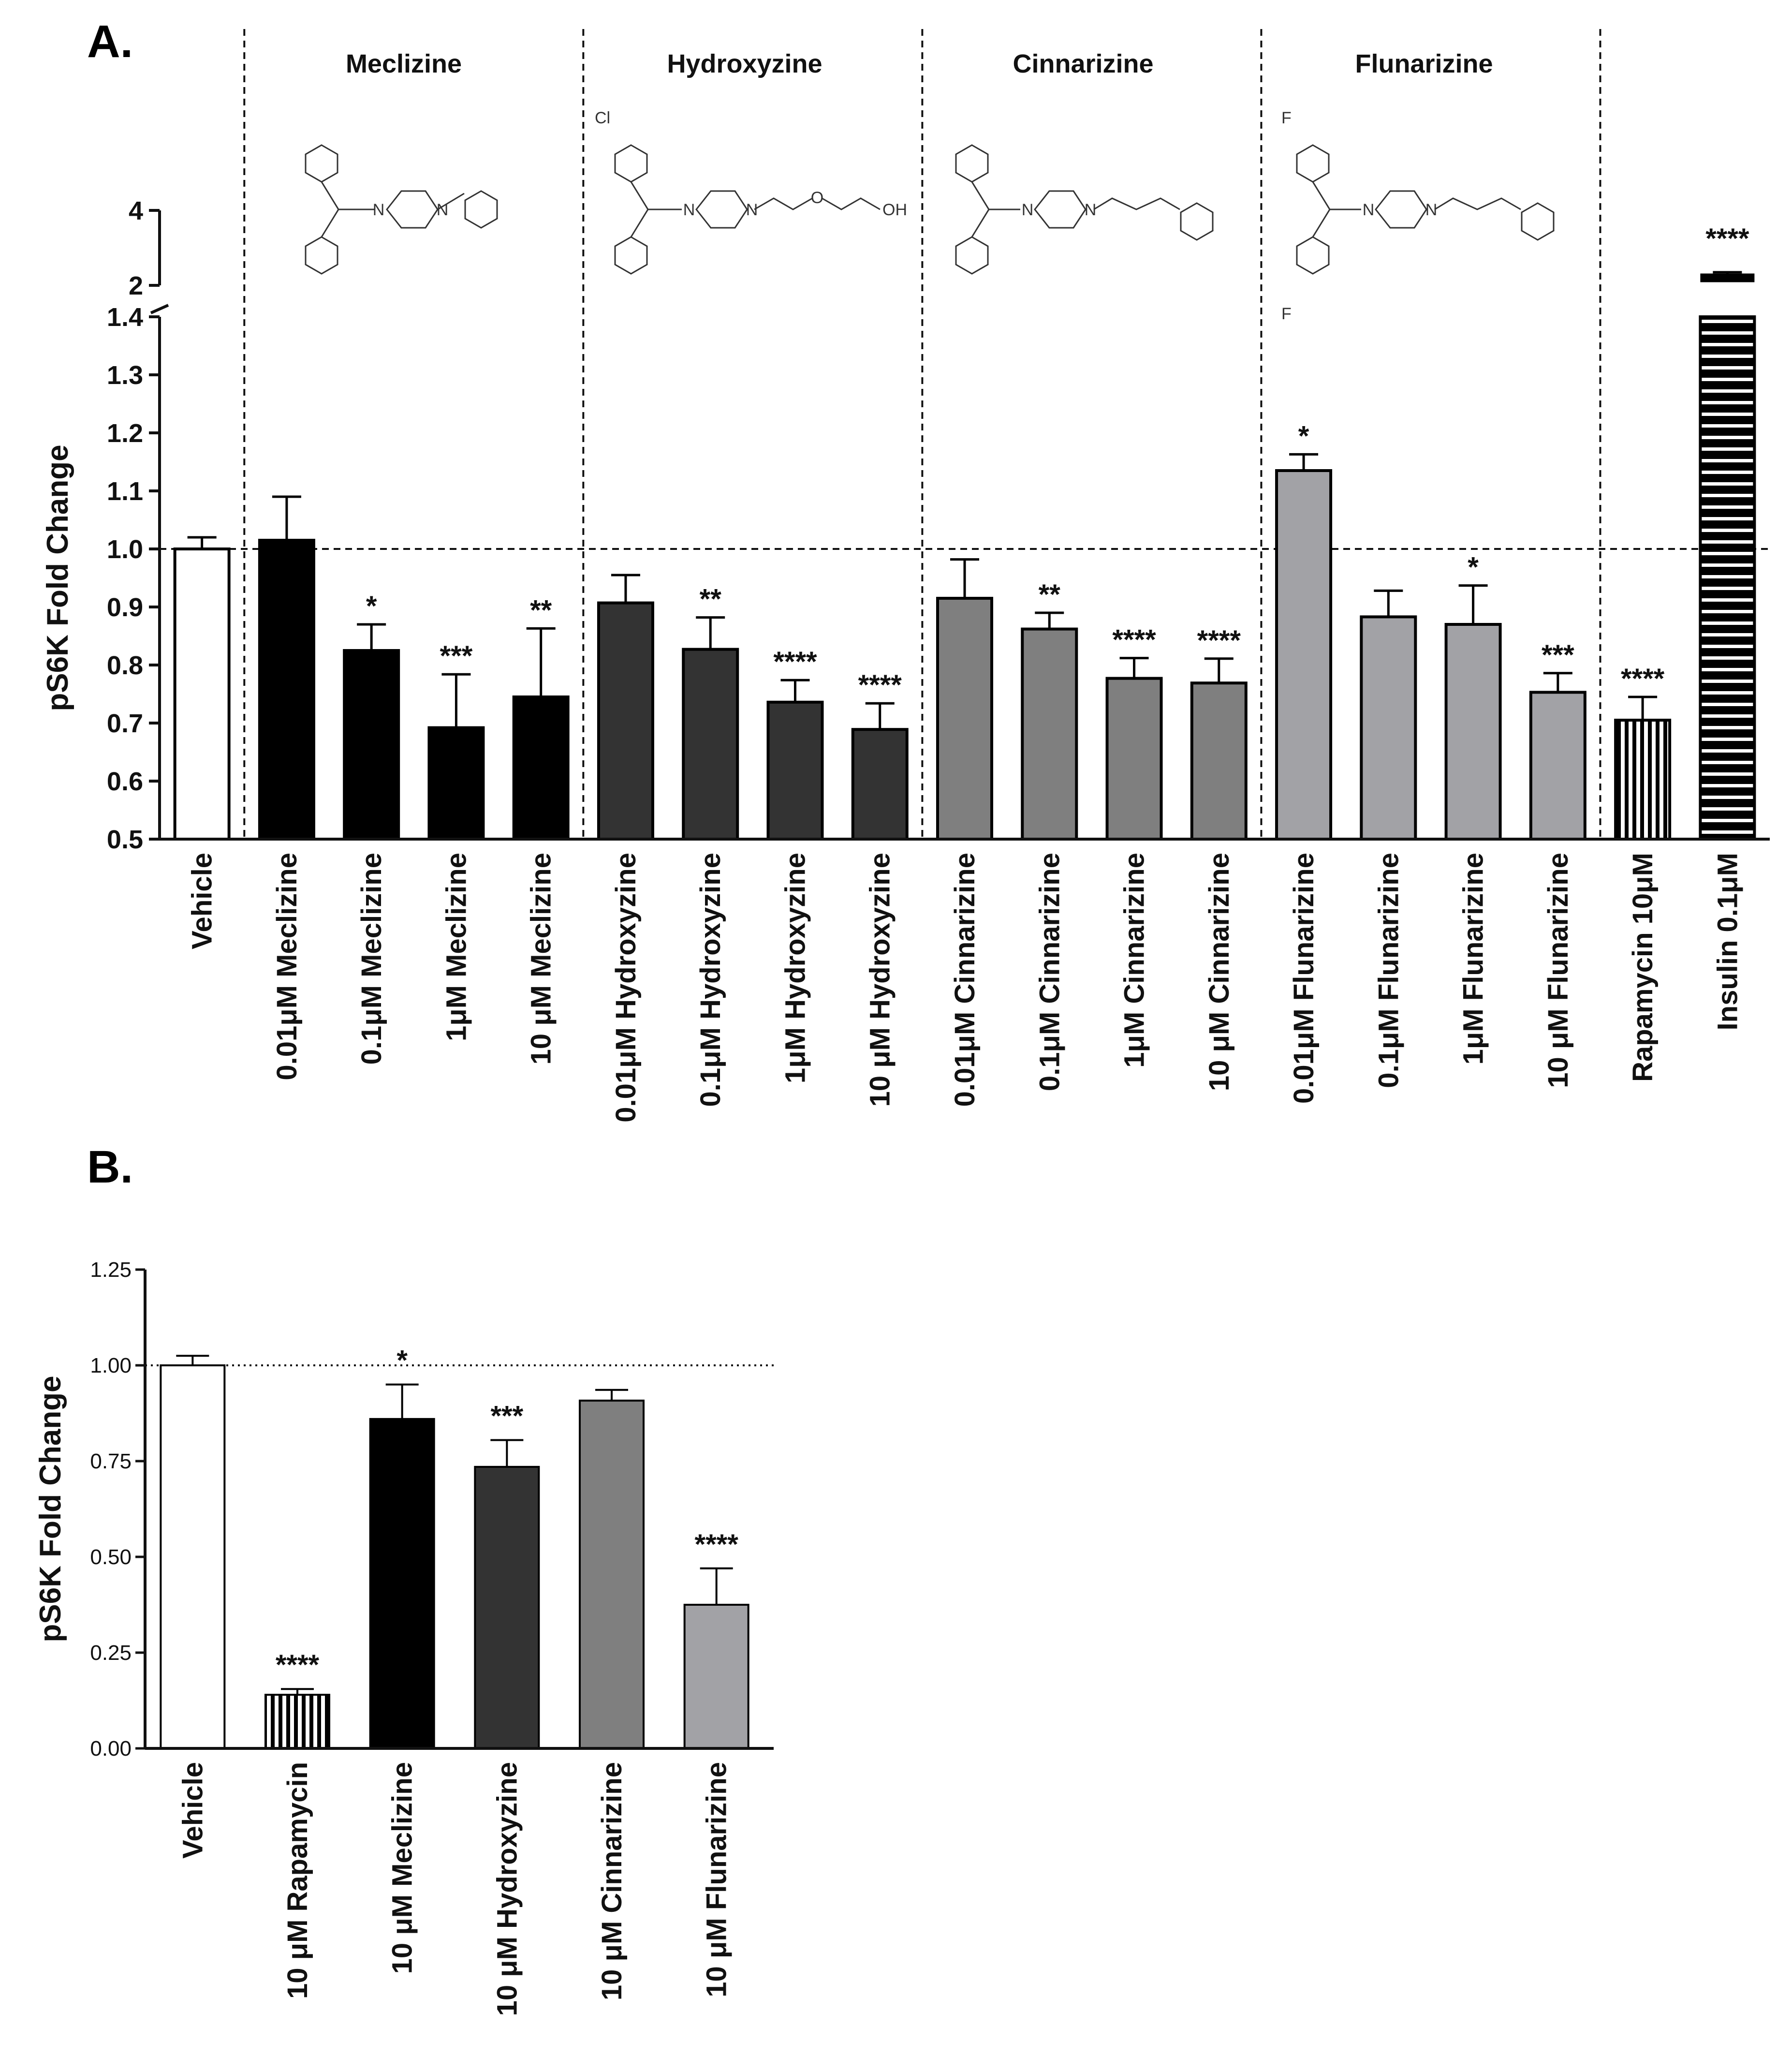 Image resolution: width=1792 pixels, height=2056 pixels. Describe the element at coordinates (710, 980) in the screenshot. I see `category-label-6: 0.1μM Hydroxyzine` at that location.